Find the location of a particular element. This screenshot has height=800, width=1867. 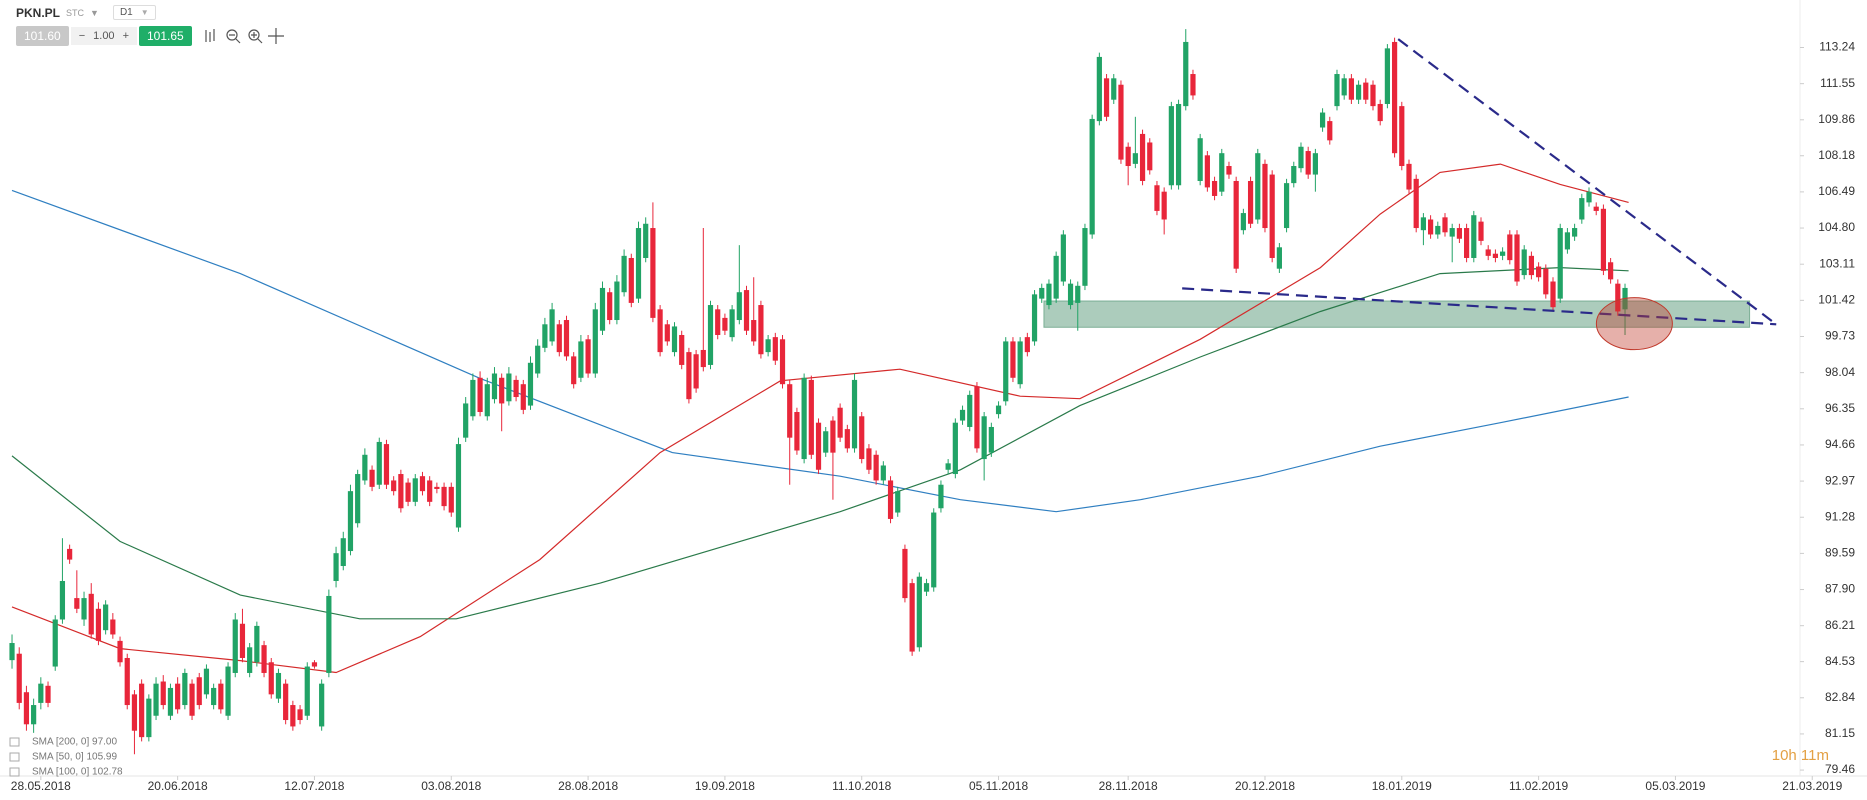

volume-input: −1.00 + is located at coordinates (103, 36).